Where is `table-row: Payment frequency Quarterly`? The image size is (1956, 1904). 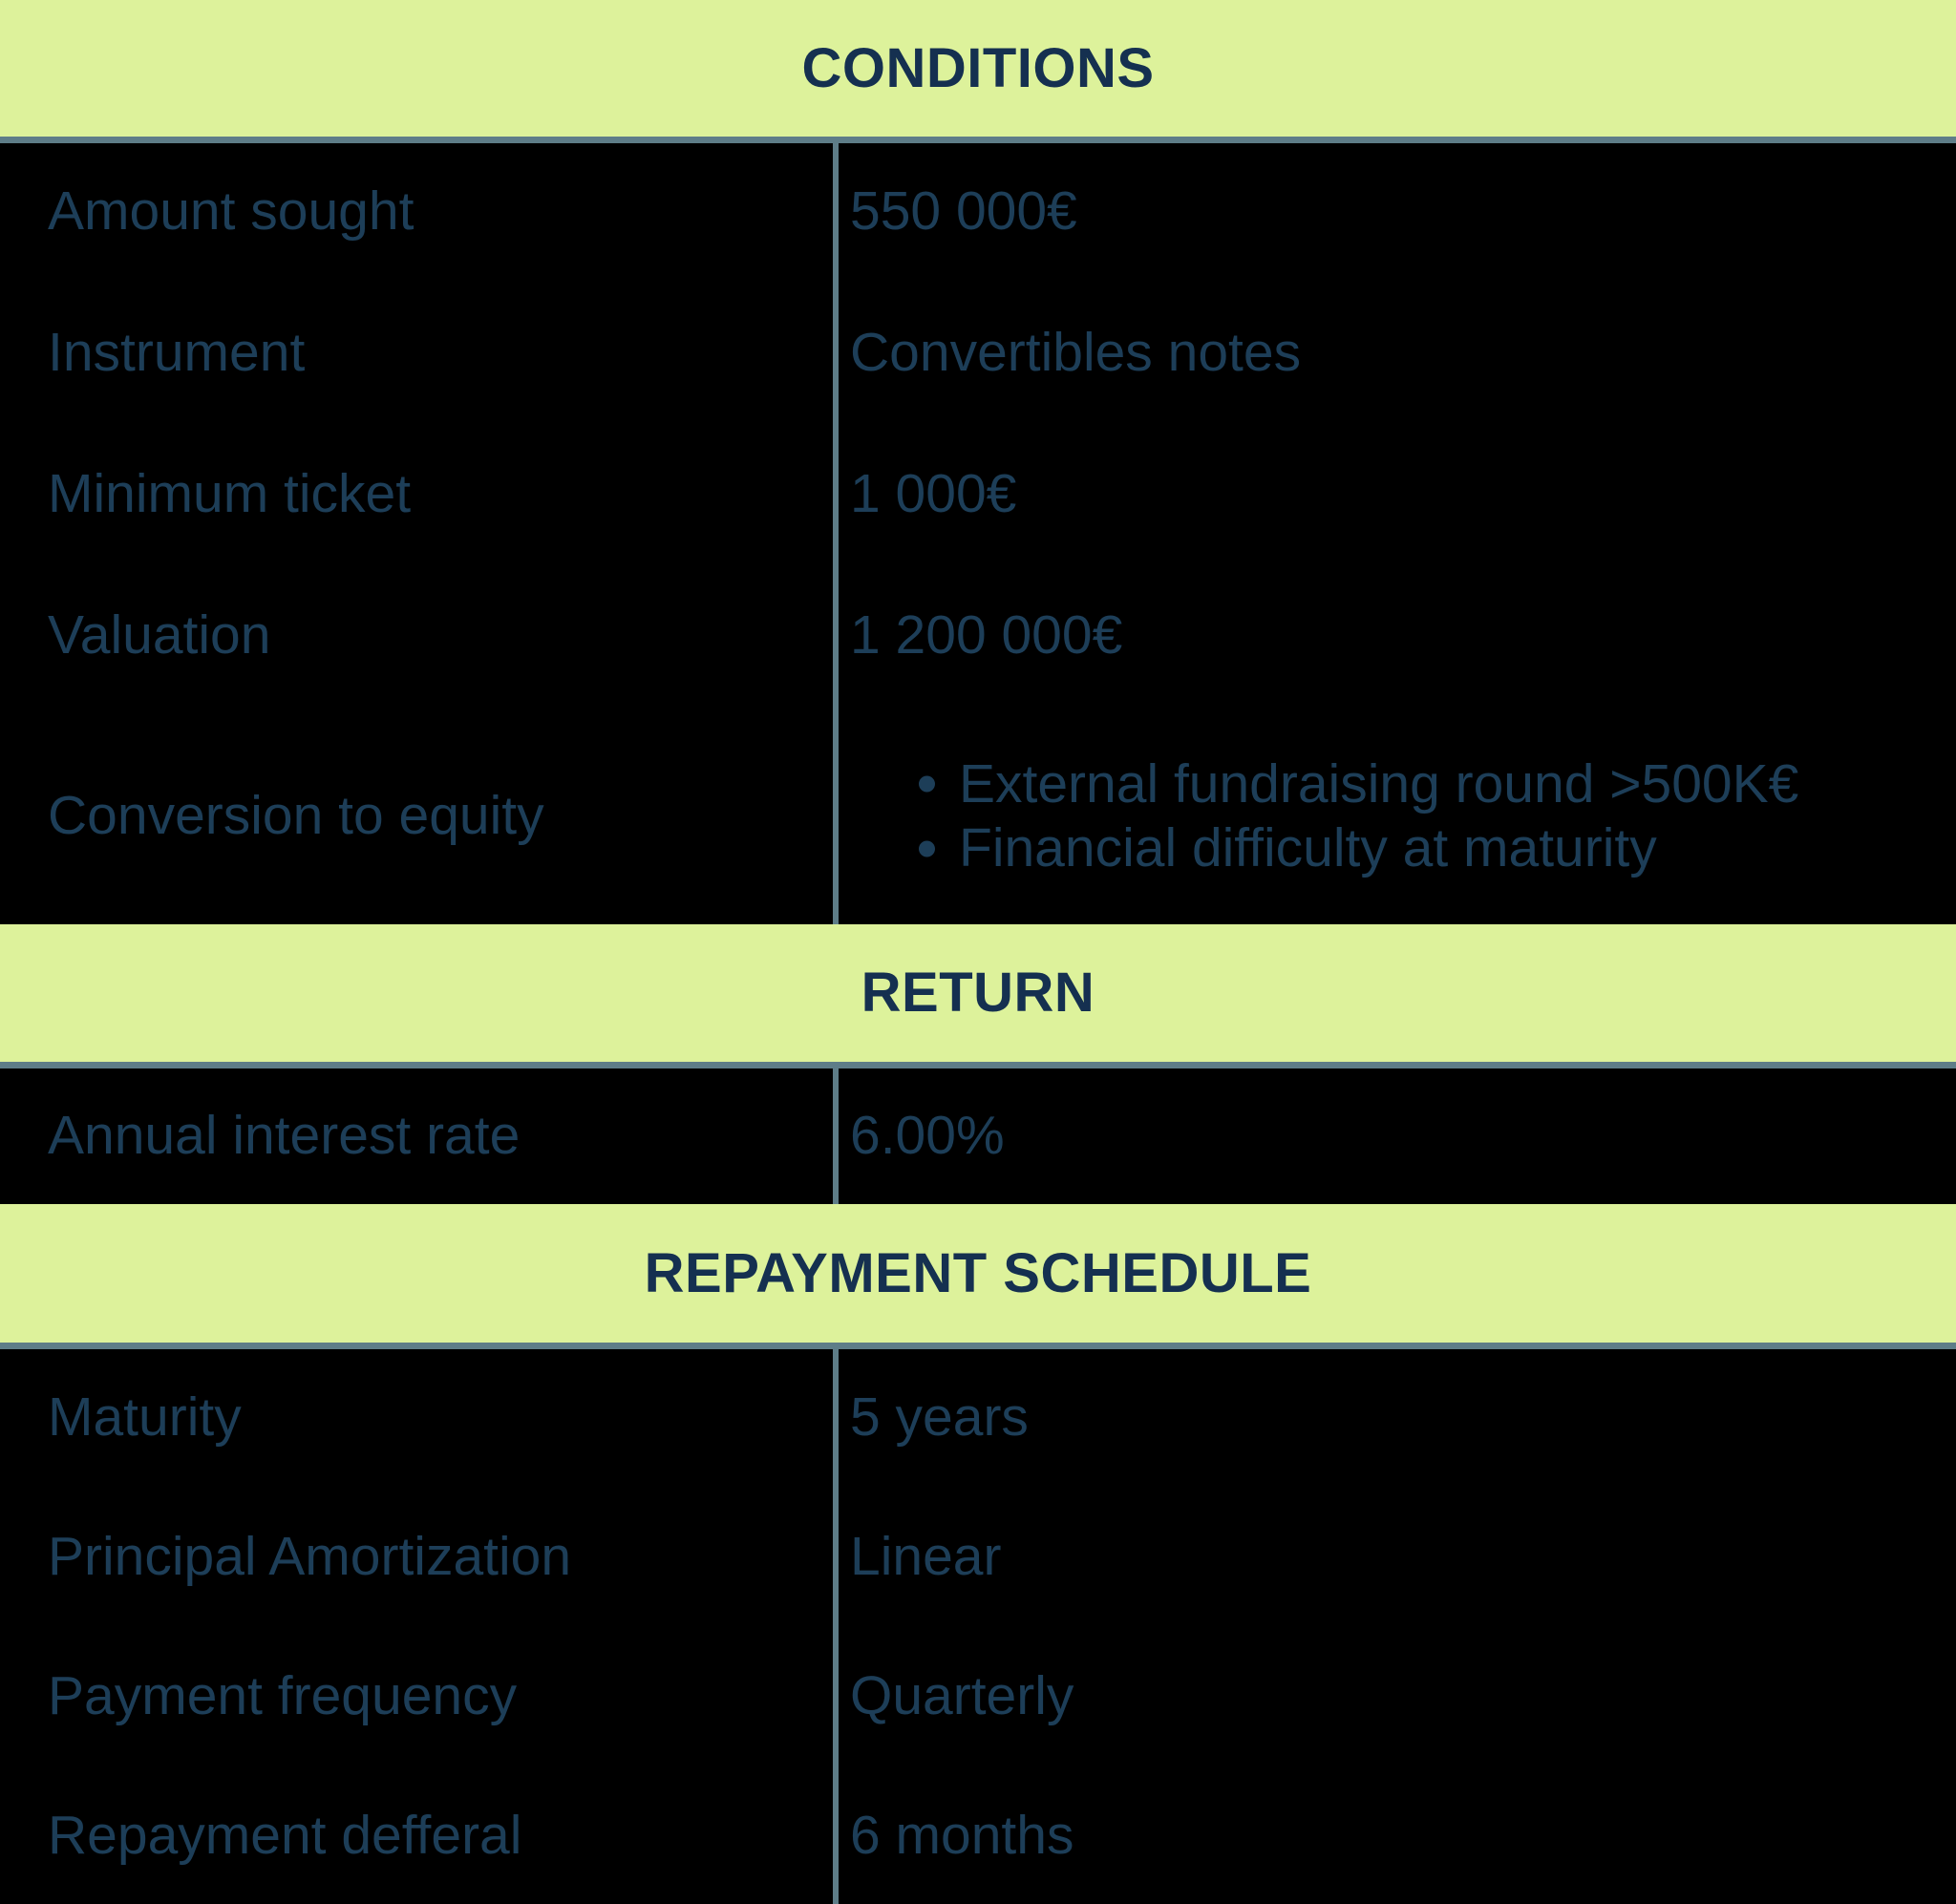 table-row: Payment frequency Quarterly is located at coordinates (978, 1697).